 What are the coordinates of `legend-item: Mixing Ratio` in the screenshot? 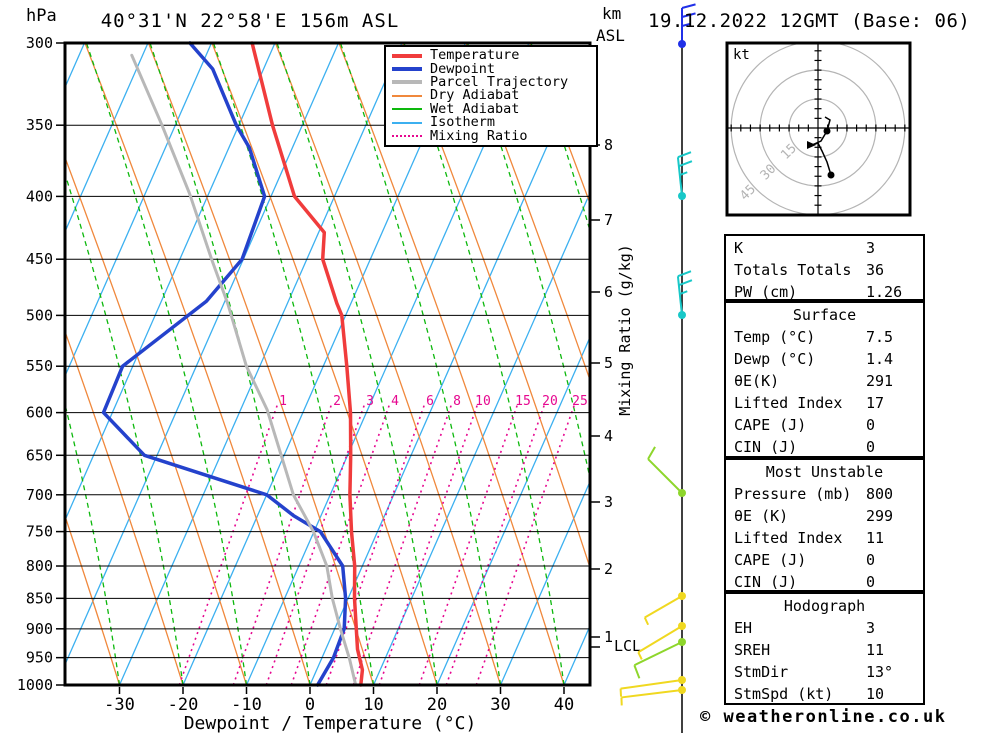 It's located at (494, 135).